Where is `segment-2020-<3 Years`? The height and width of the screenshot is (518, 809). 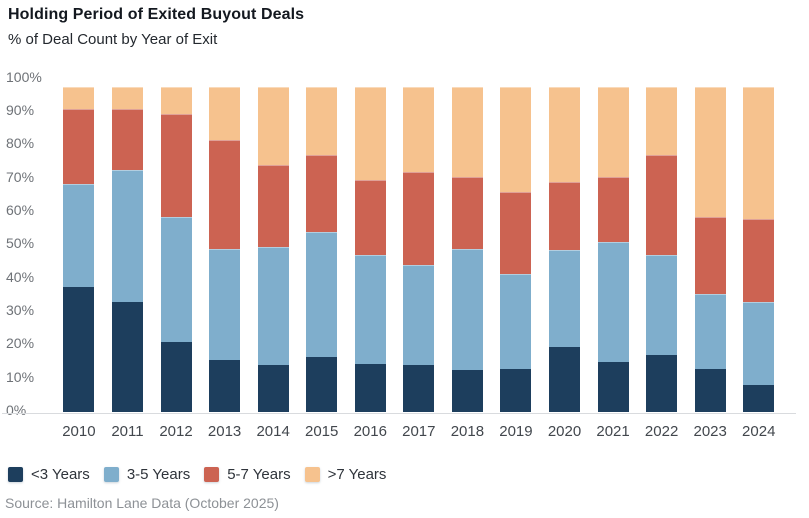 segment-2020-<3 Years is located at coordinates (564, 379).